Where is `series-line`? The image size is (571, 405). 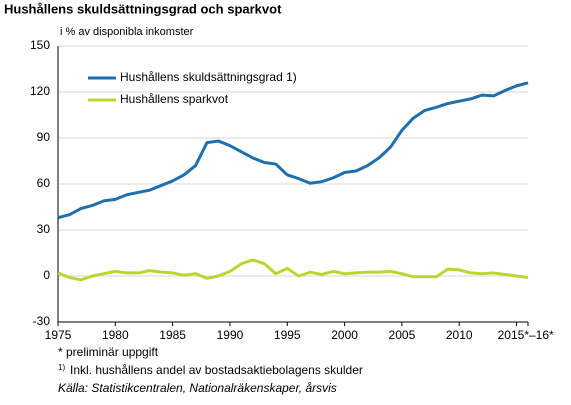
series-line is located at coordinates (293, 270).